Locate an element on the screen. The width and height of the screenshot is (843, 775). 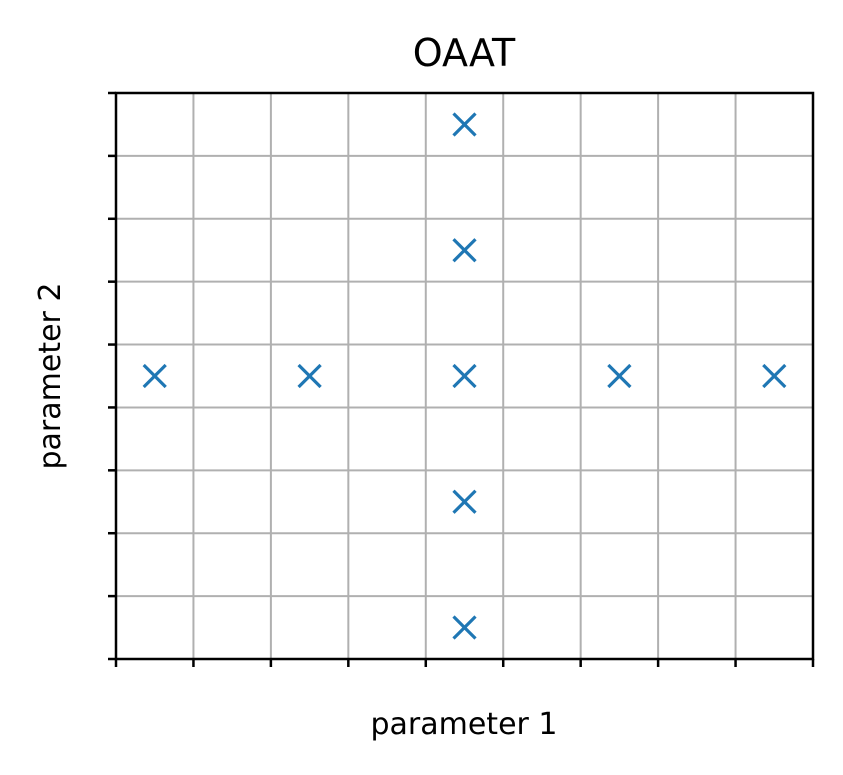
x-axis-label: parameter 1 is located at coordinates (463, 724).